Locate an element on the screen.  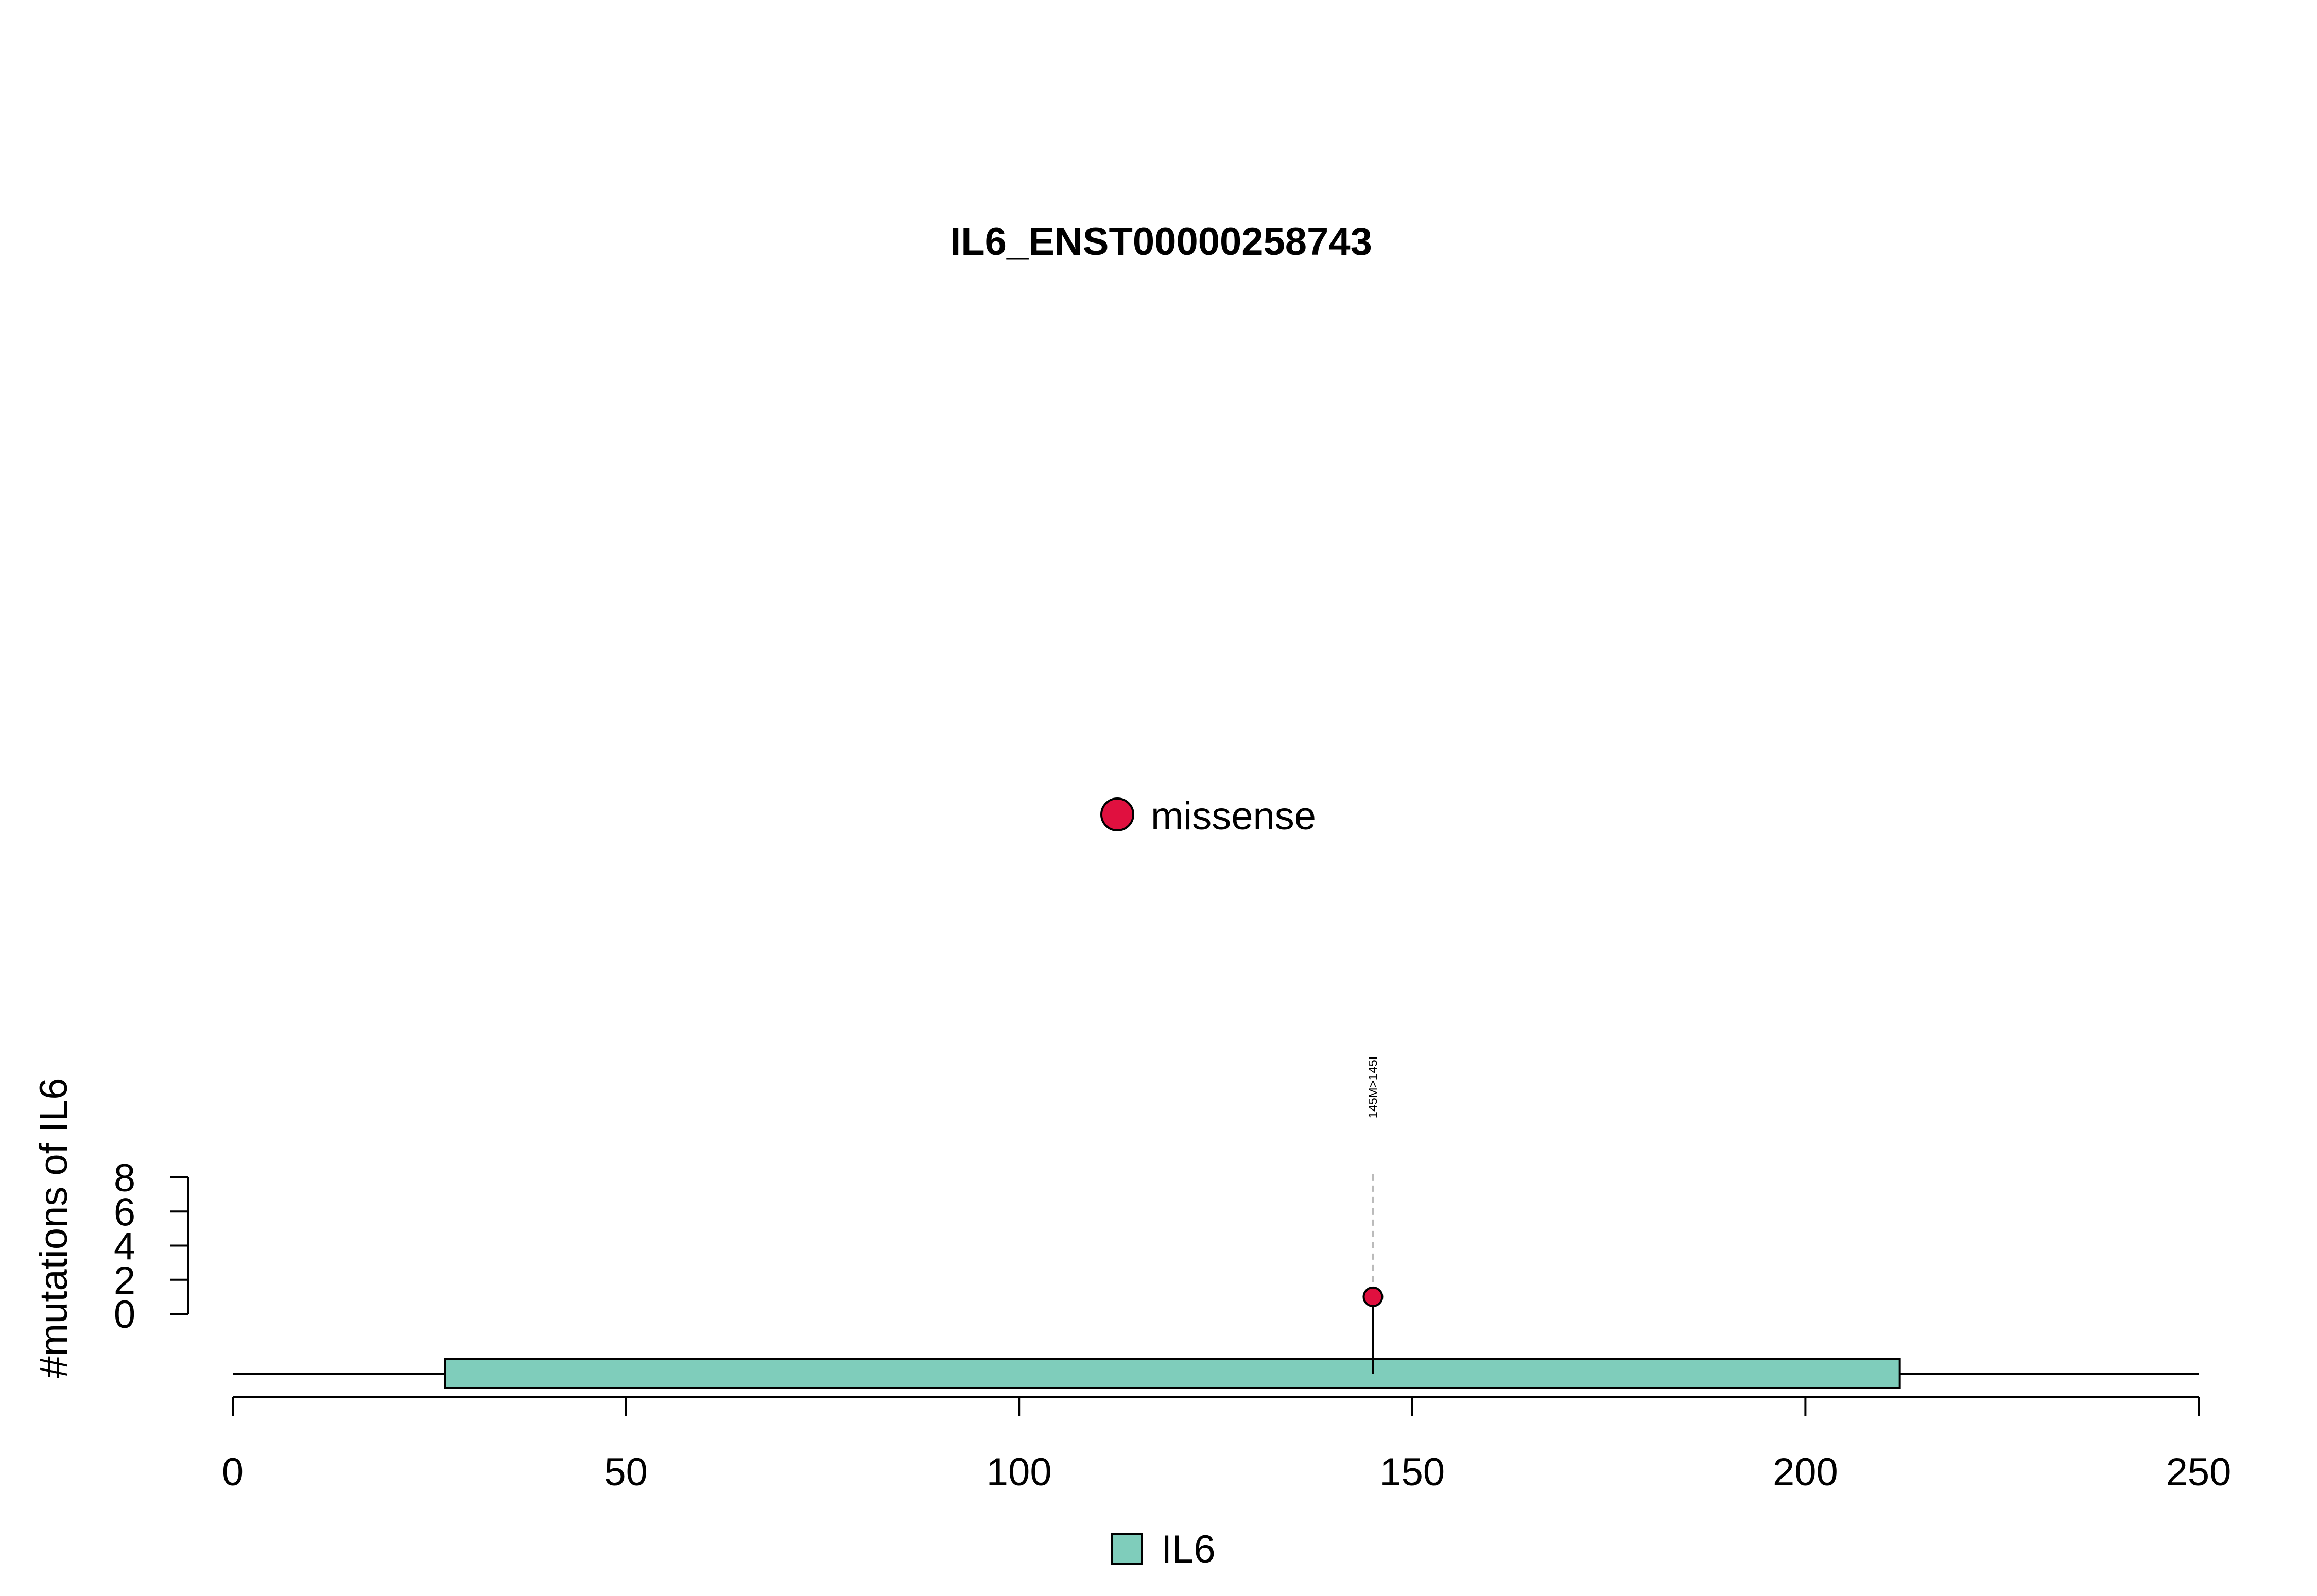
y-tick-label-2: 2 is located at coordinates (124, 1281).